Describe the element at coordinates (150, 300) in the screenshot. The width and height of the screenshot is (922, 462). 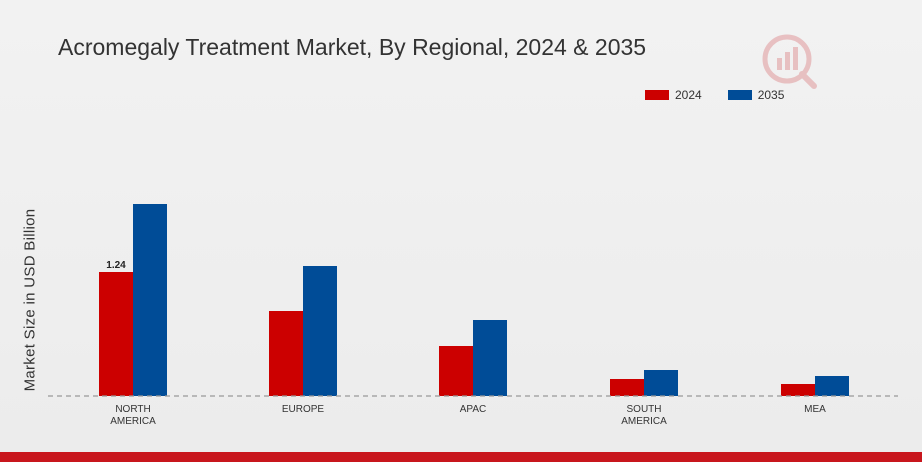
I see `bar-2035-north-america` at that location.